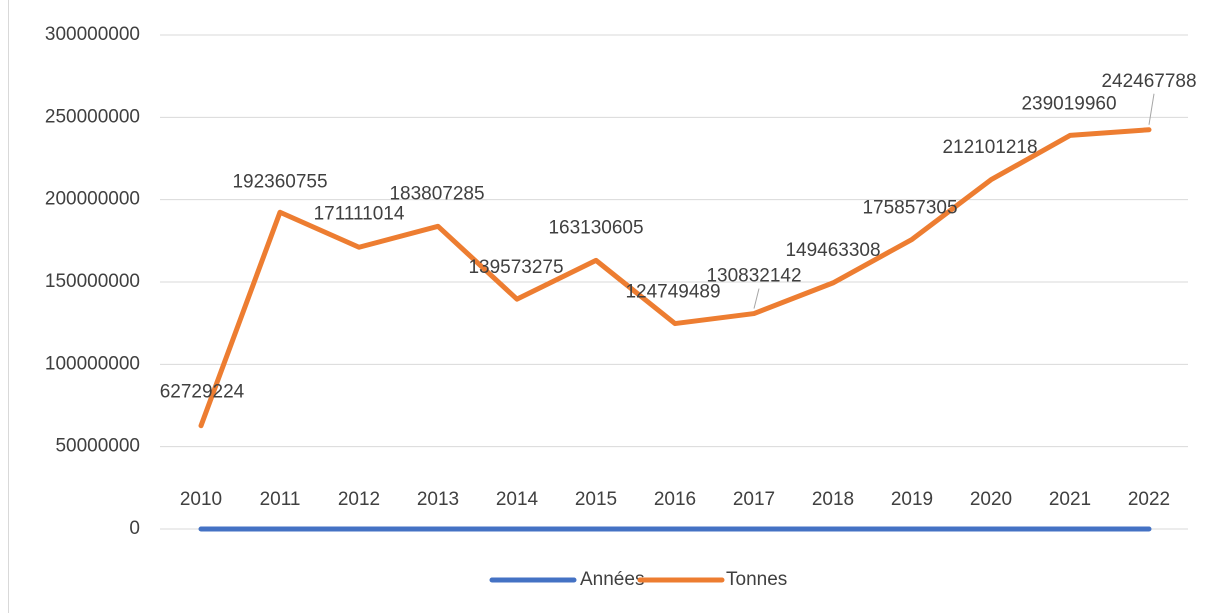 The height and width of the screenshot is (613, 1205). I want to click on data-label: 171111014, so click(359, 213).